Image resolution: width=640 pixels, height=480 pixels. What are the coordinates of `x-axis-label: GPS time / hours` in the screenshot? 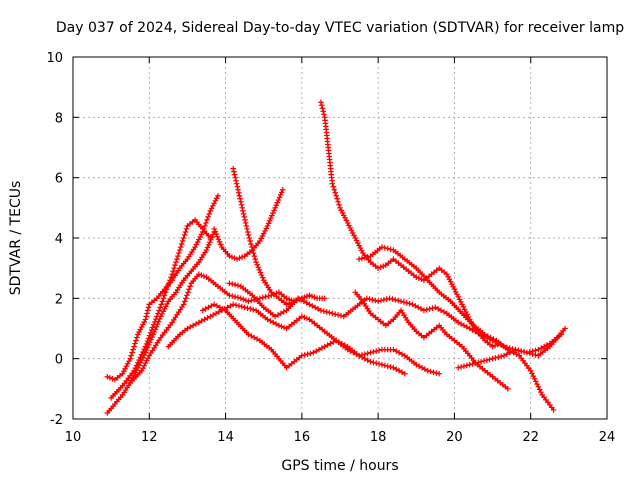 It's located at (339, 466).